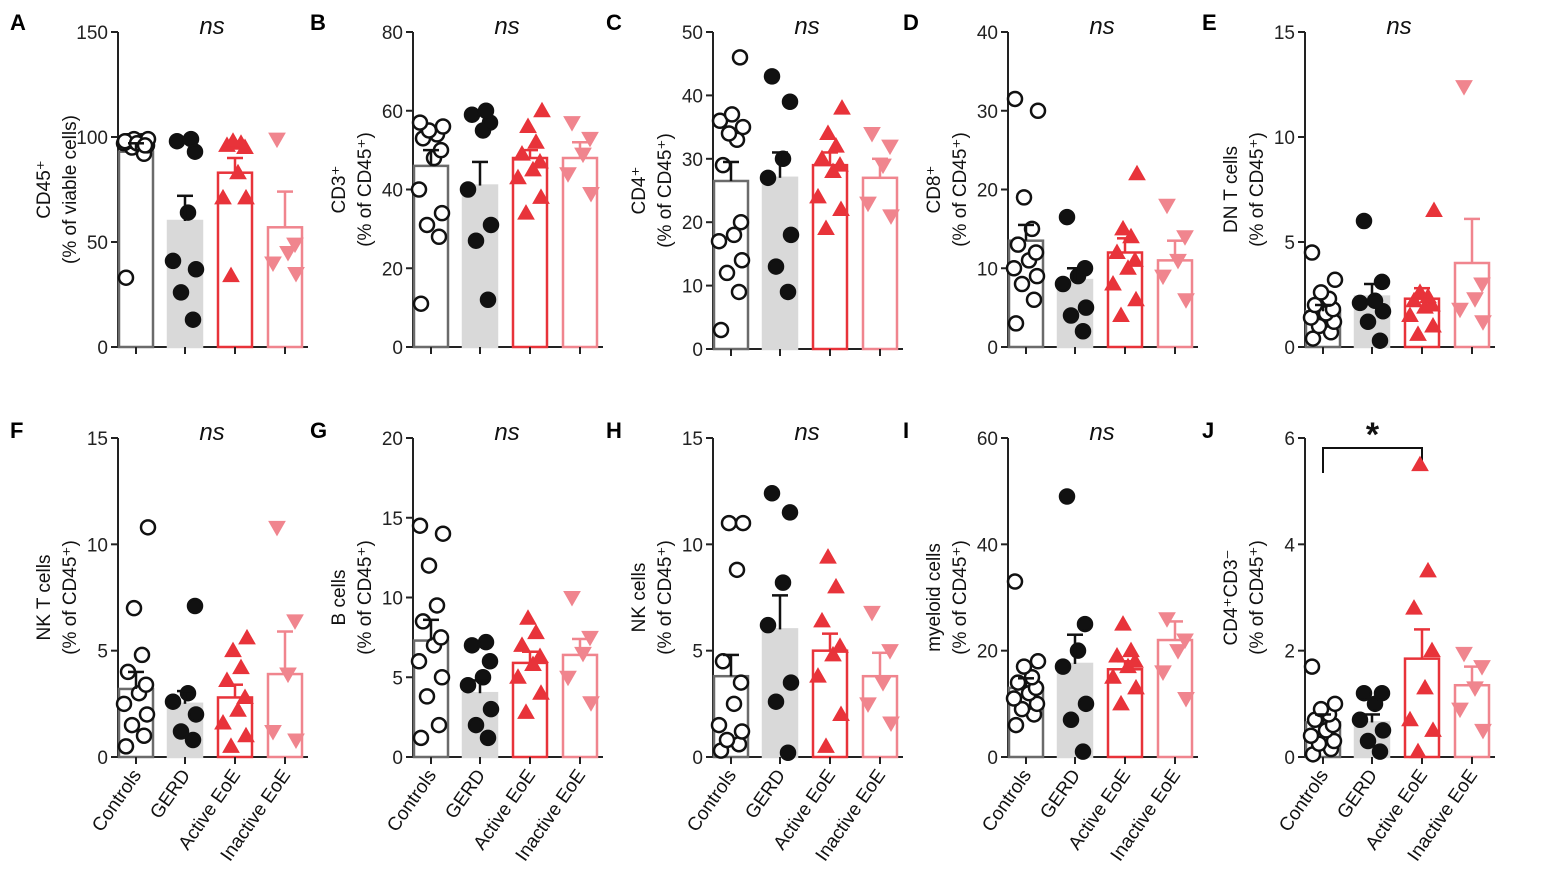 The image size is (1546, 875). What do you see at coordinates (1289, 652) in the screenshot?
I see `y-tick-label: 2` at bounding box center [1289, 652].